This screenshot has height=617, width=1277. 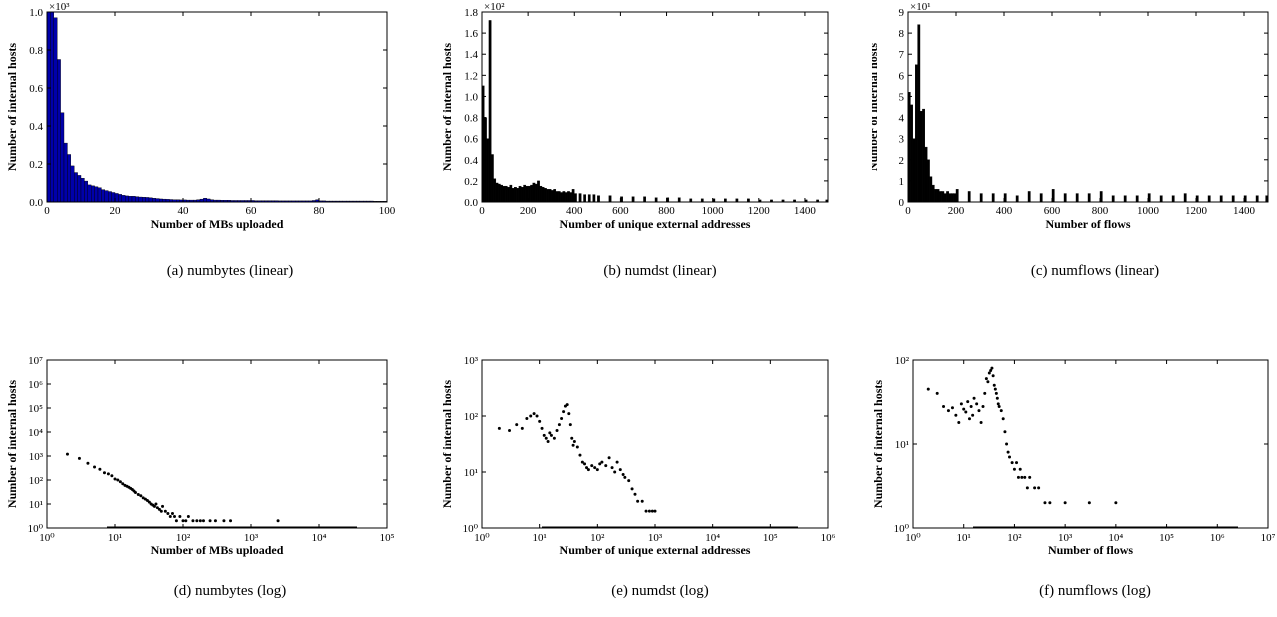 What do you see at coordinates (712, 538) in the screenshot?
I see `x-tick-label: 10⁴` at bounding box center [712, 538].